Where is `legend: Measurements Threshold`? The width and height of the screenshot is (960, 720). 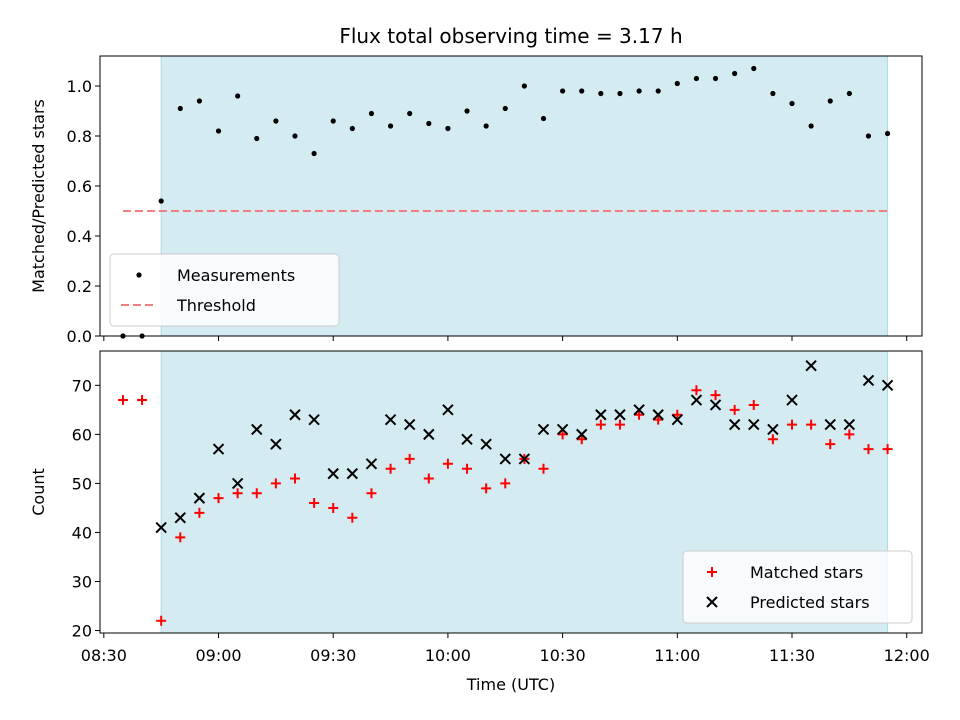 legend: Measurements Threshold is located at coordinates (224, 290).